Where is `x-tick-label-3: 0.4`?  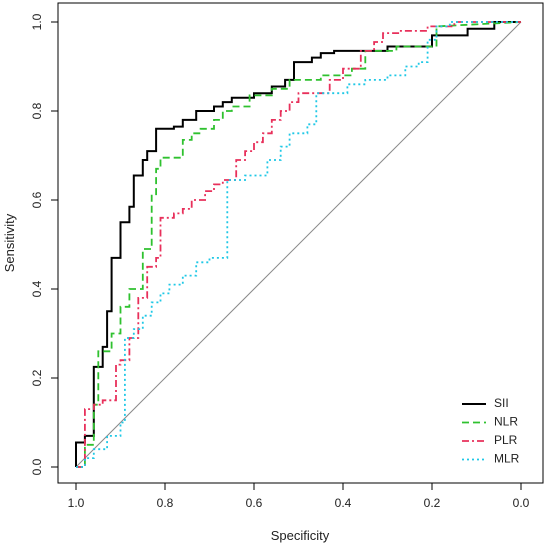 x-tick-label-3: 0.4 is located at coordinates (343, 503).